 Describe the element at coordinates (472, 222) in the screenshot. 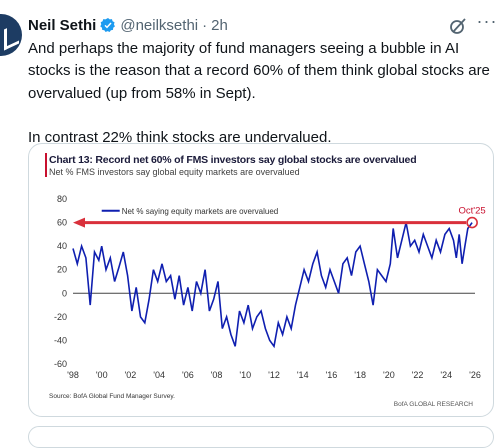

I see `record-highlight-circle` at that location.